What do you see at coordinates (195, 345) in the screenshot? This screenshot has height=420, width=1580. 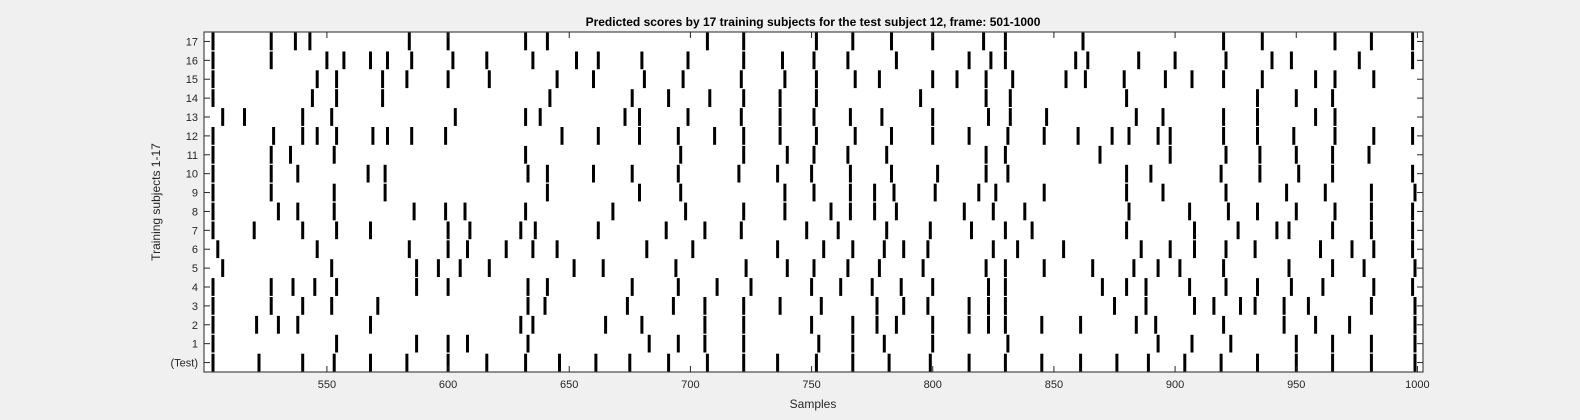 I see `y-tick-label-1: 1` at bounding box center [195, 345].